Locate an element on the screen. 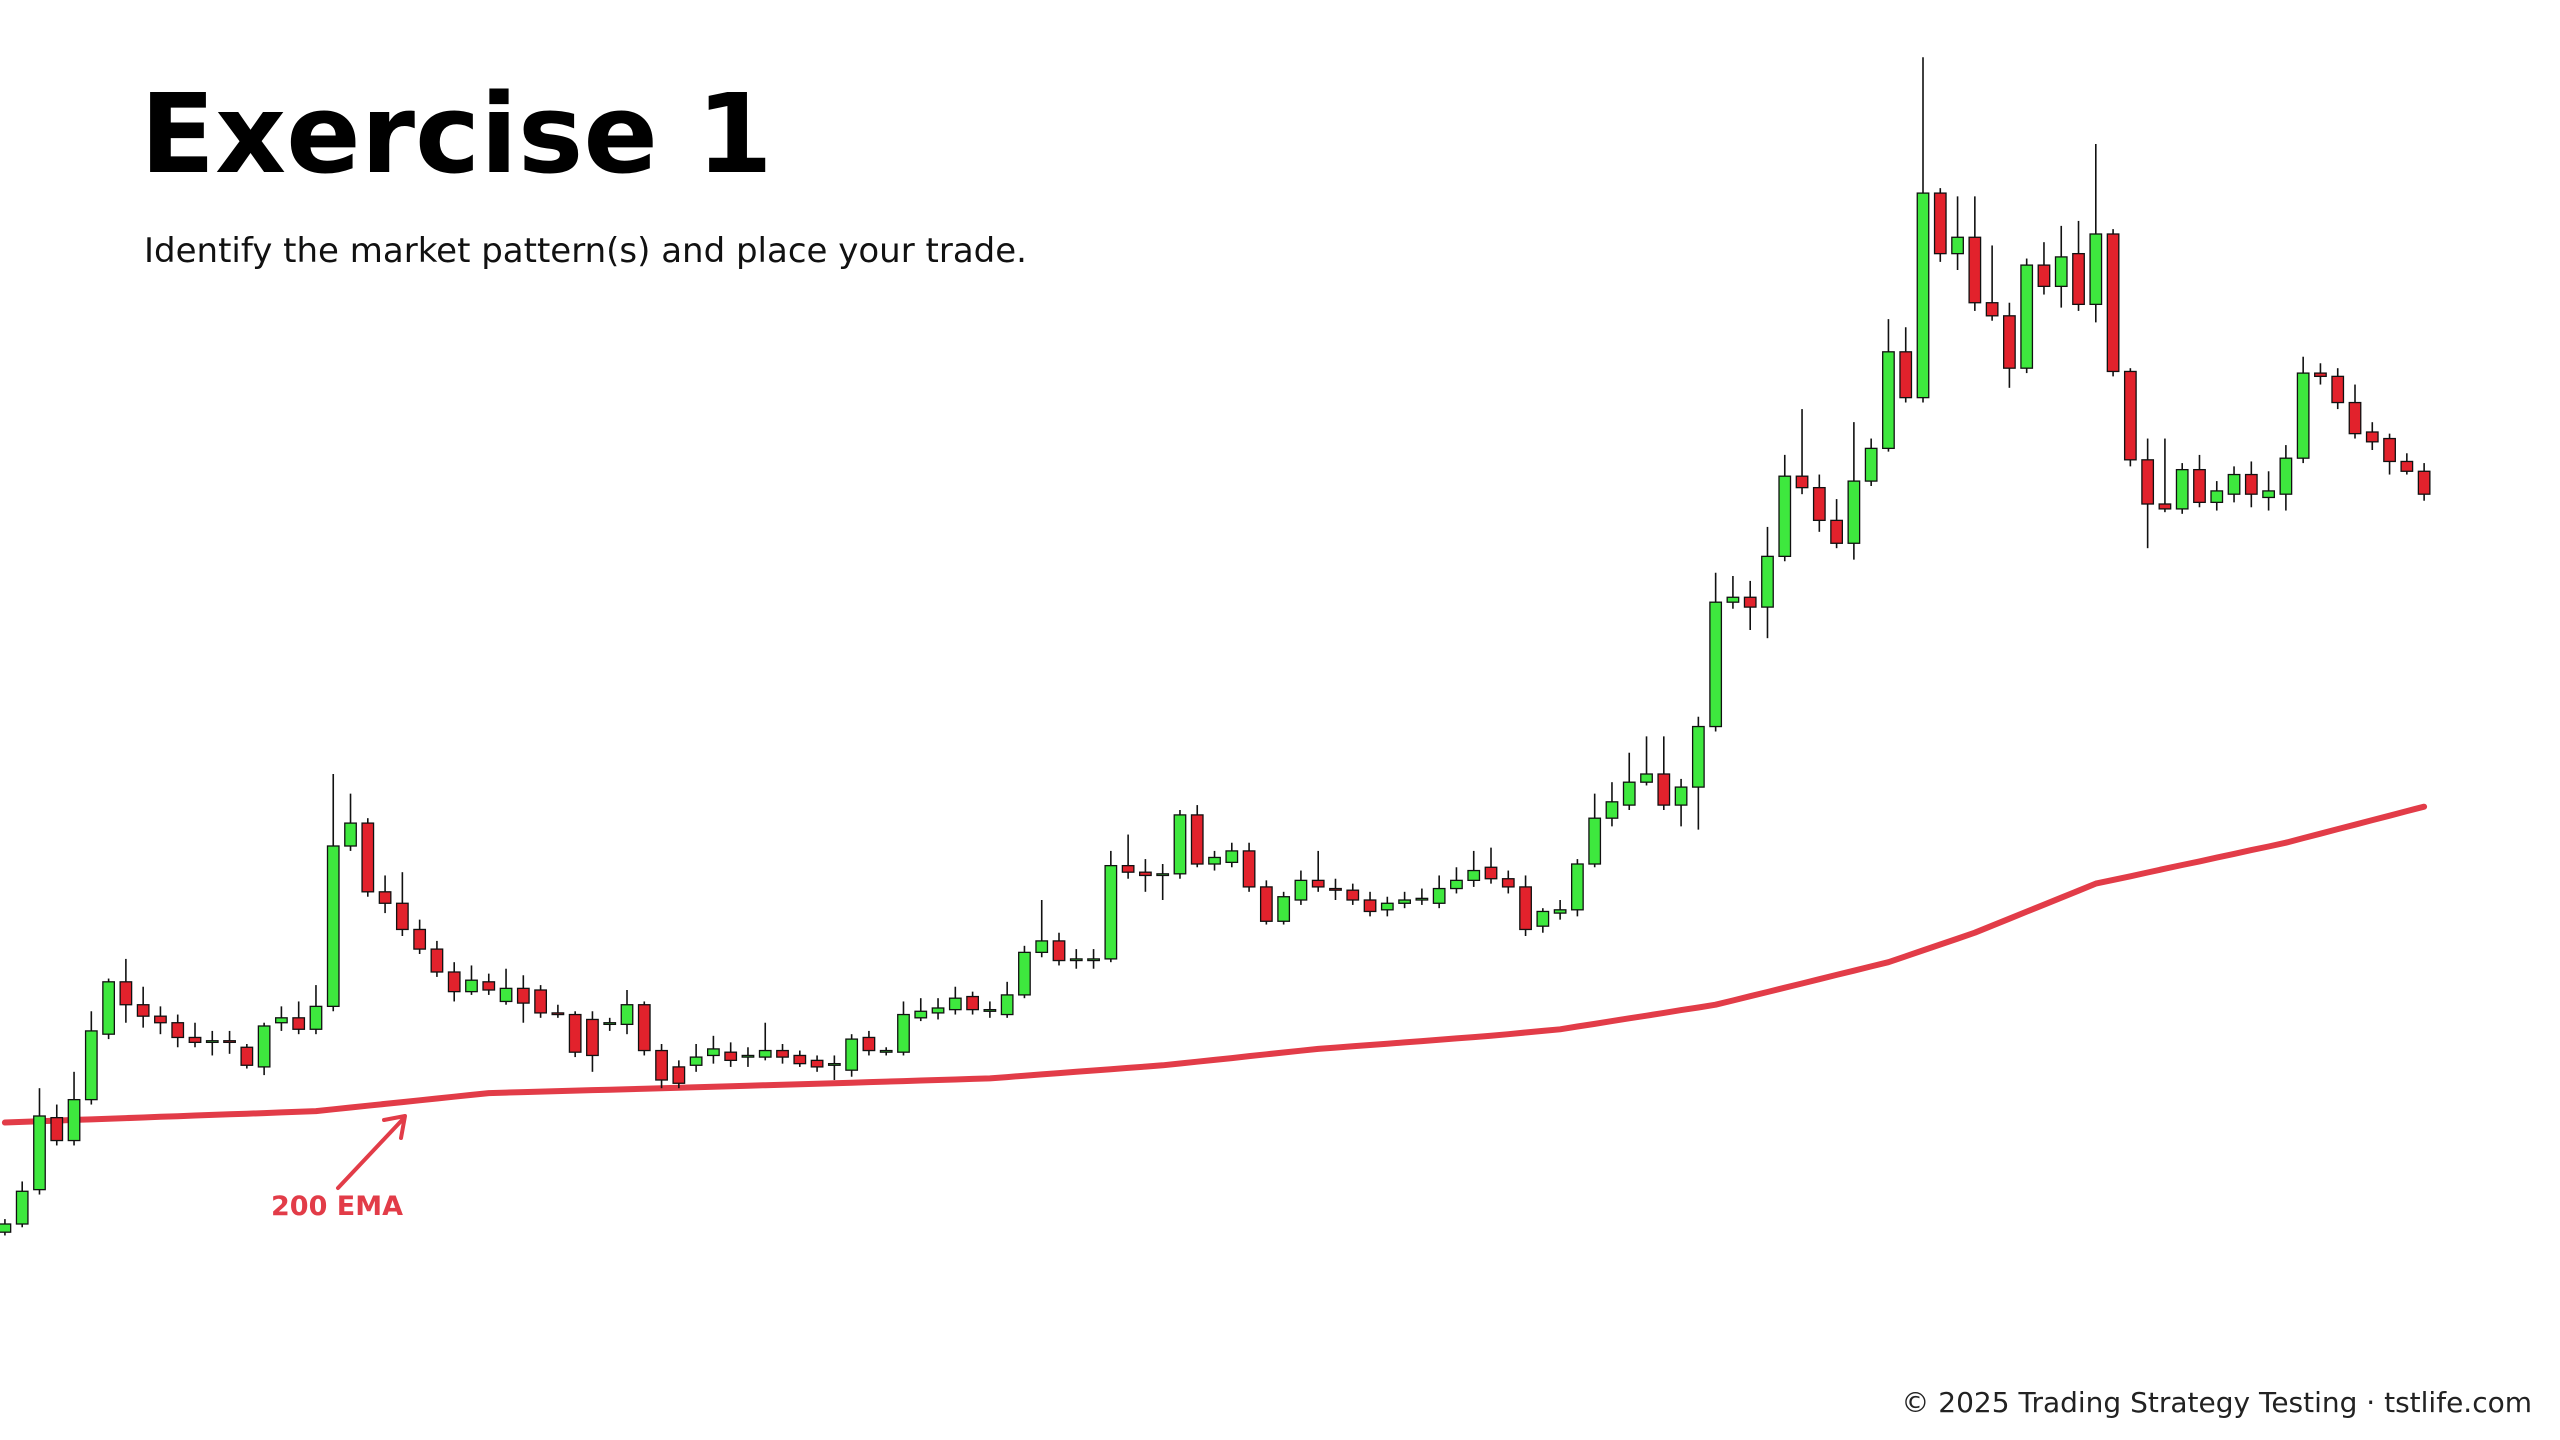 This screenshot has height=1440, width=2560. title: Exercise 1 is located at coordinates (456, 134).